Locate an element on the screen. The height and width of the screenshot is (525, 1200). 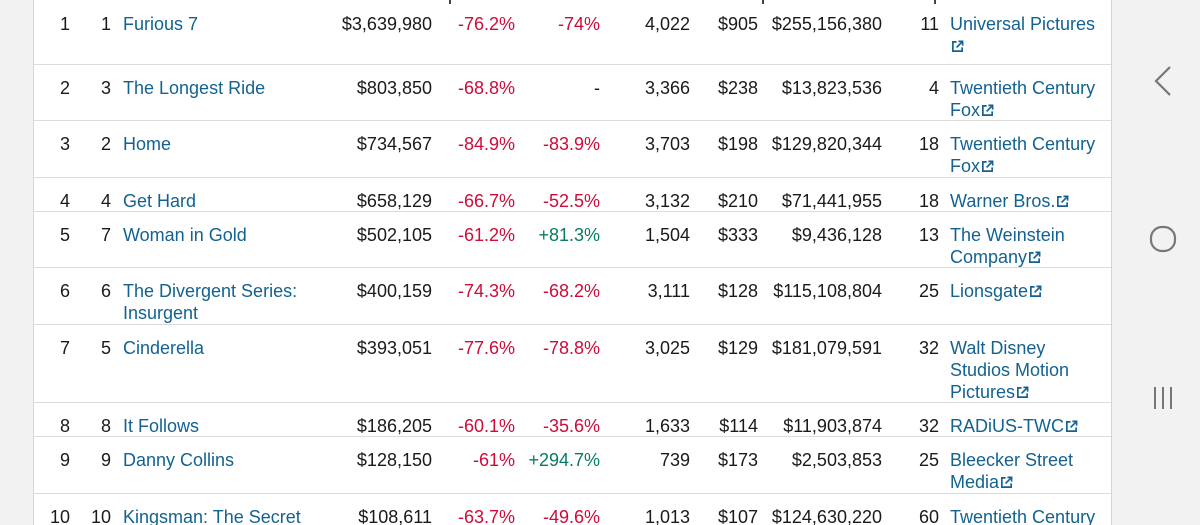
yoy-change-cell-text: -74% is located at coordinates (578, 24).